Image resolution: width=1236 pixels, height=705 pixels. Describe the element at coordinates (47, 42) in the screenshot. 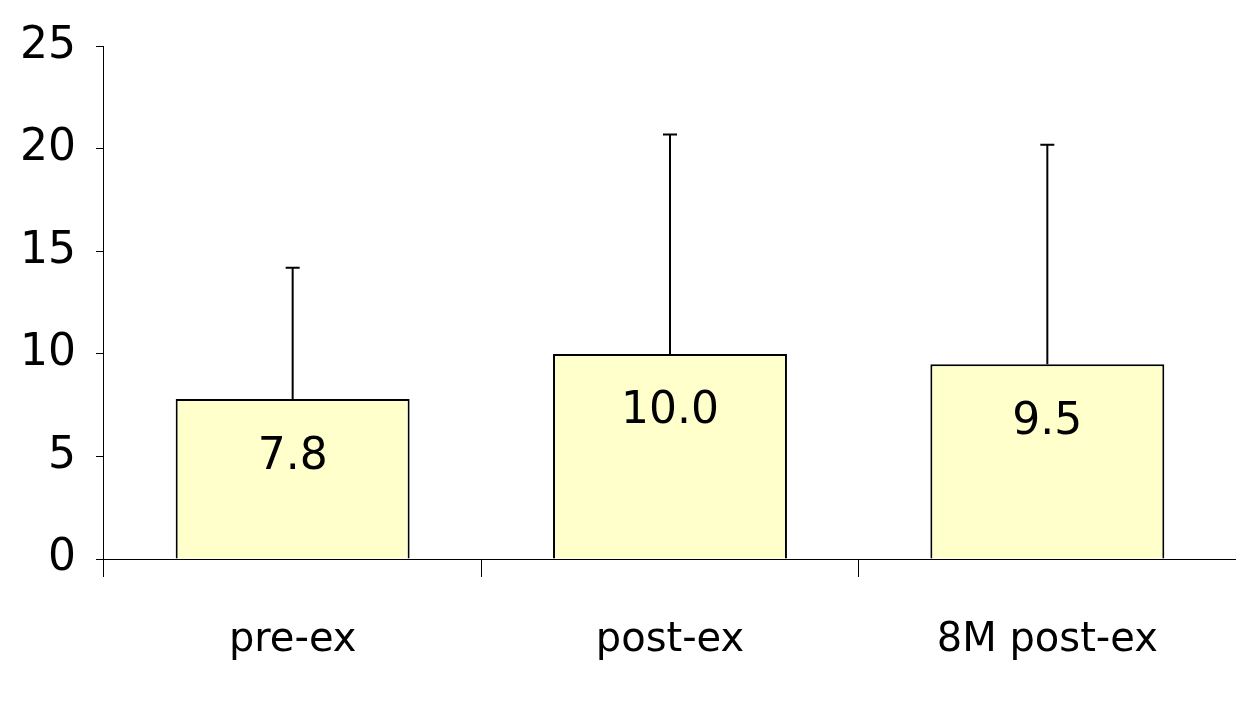

I see `y-tick-label: 25` at that location.